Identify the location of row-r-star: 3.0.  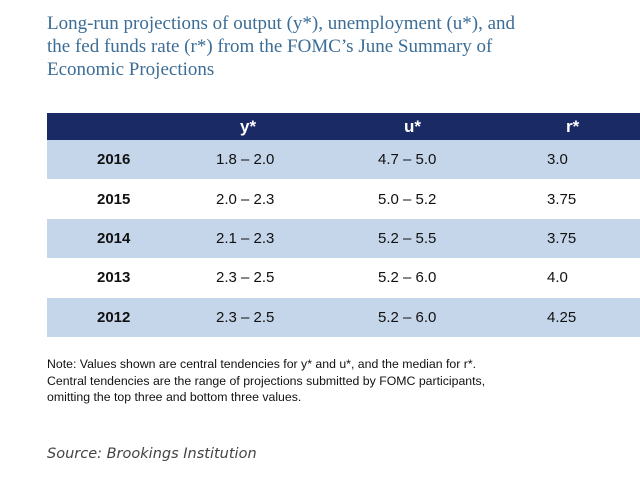
(557, 160).